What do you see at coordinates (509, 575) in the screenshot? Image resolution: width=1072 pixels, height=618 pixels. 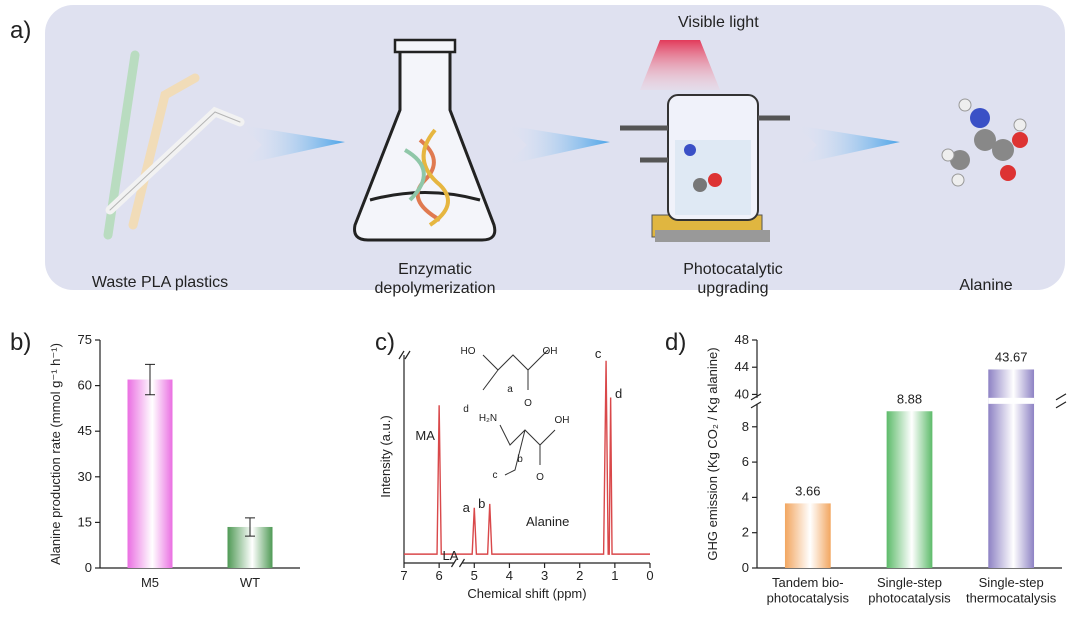 I see `x-tick-label: 4` at bounding box center [509, 575].